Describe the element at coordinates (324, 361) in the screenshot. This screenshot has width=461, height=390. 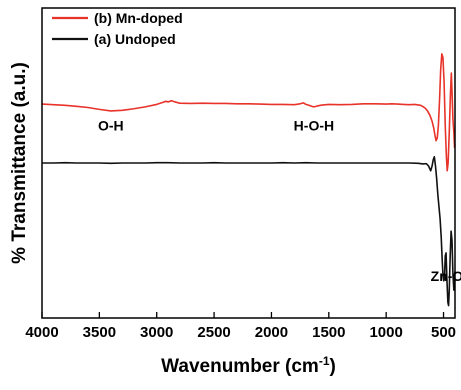
I see `x-axis-label-superscript: -1` at that location.